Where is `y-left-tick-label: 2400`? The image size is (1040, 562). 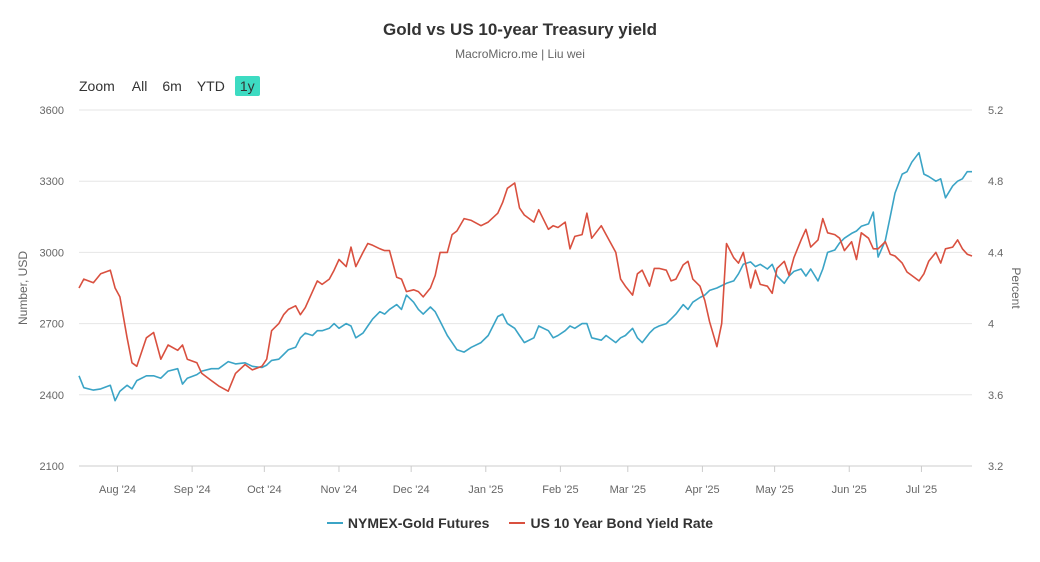
y-left-tick-label: 2400 is located at coordinates (52, 396).